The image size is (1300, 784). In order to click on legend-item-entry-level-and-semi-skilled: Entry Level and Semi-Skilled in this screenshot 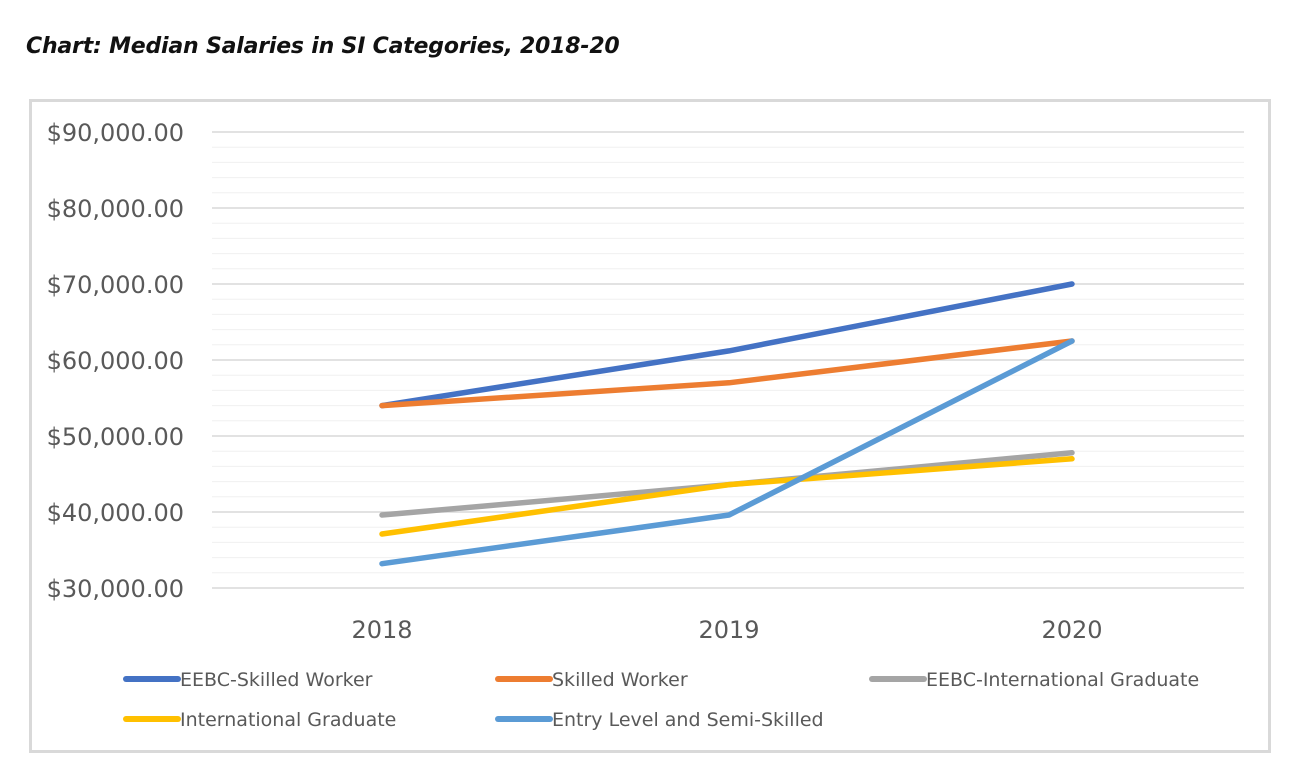, I will do `click(659, 720)`.